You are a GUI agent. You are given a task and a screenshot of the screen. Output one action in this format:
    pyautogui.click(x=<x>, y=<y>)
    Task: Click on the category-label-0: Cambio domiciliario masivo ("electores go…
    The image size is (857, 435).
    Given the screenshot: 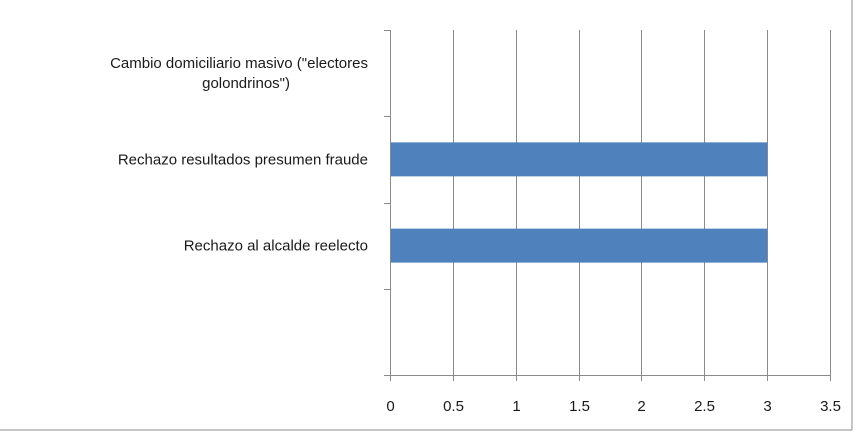 What is the action you would take?
    pyautogui.click(x=239, y=73)
    